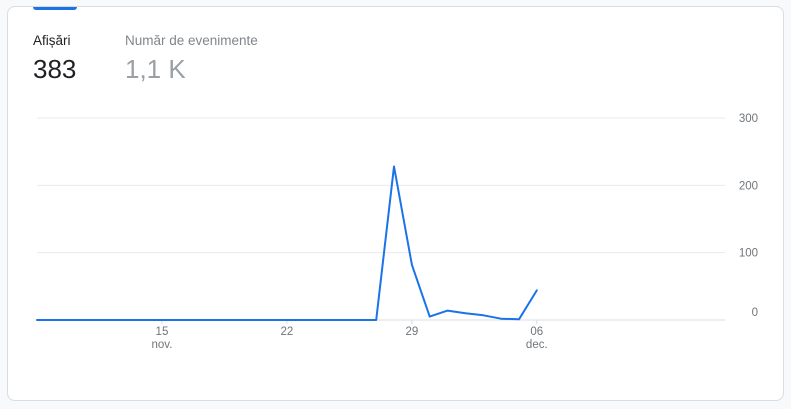 This screenshot has width=791, height=409. Describe the element at coordinates (748, 119) in the screenshot. I see `y-tick-label-300: 300` at that location.